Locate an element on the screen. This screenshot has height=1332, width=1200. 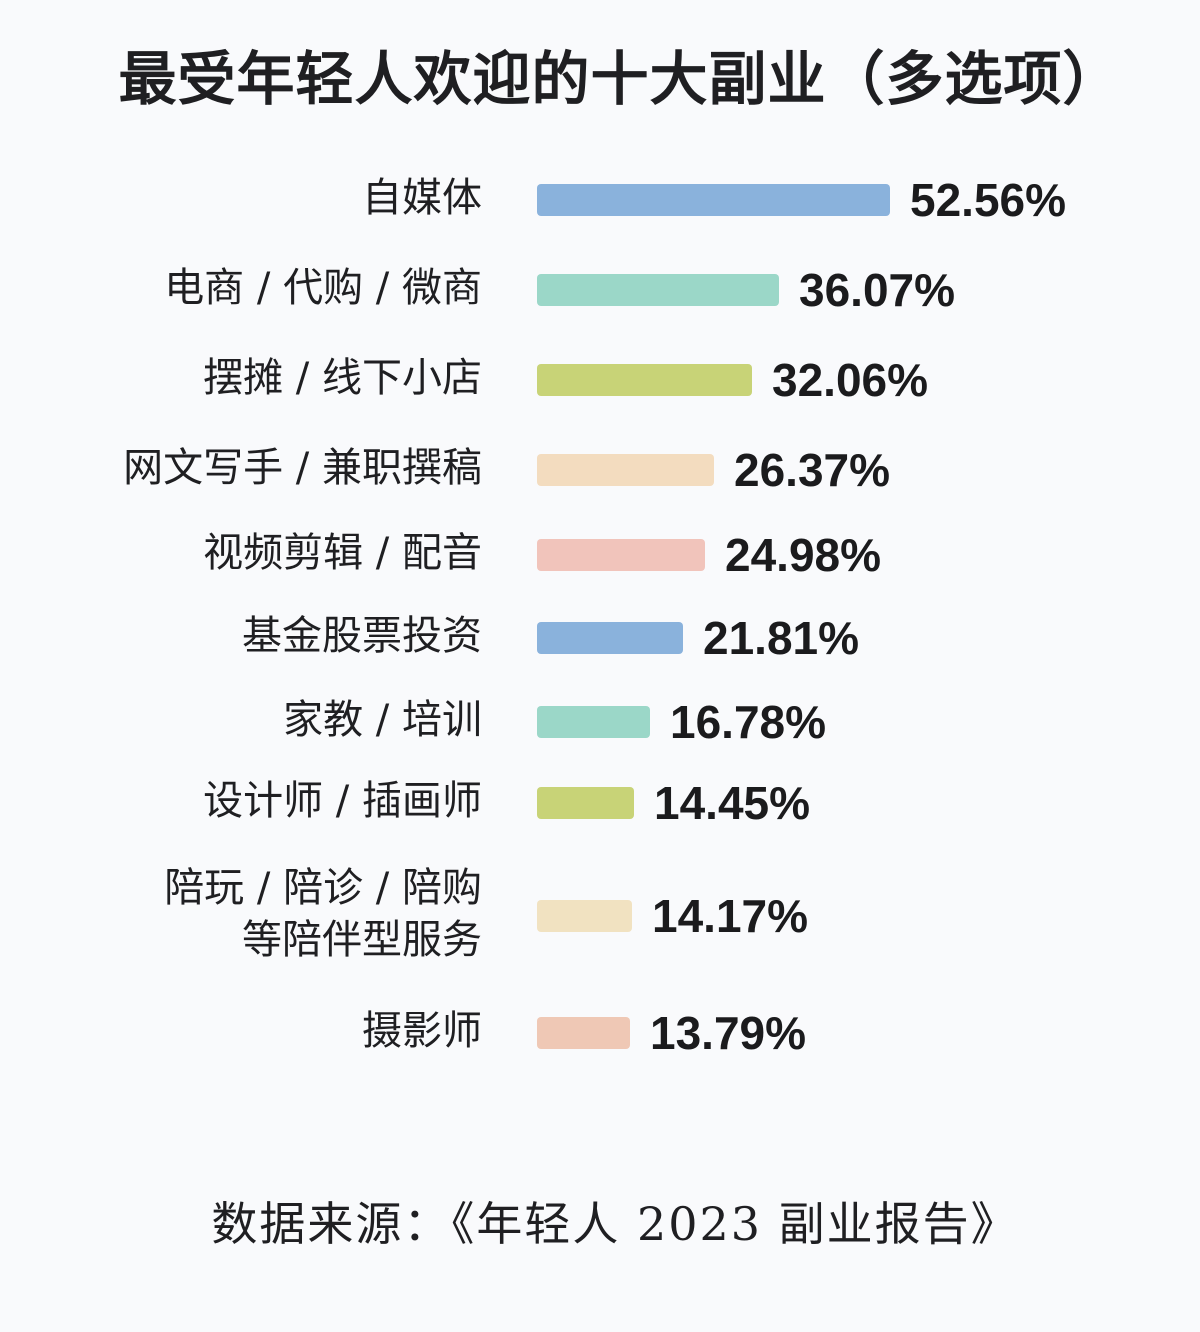
chart-title: 最受年轻人欢迎的十大副业（多选项） is located at coordinates (620, 79).